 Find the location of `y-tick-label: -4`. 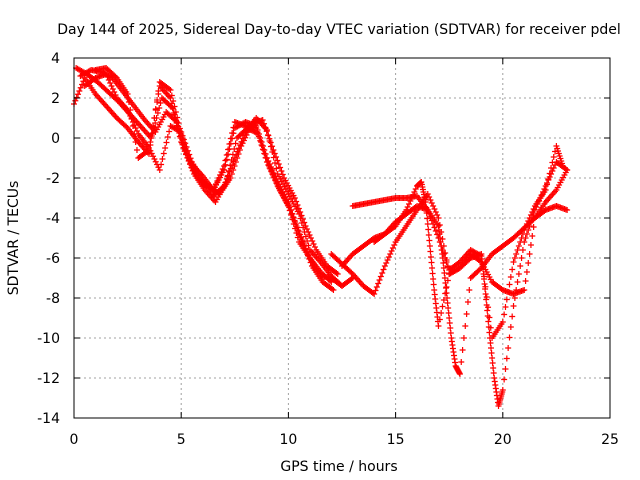

y-tick-label: -4 is located at coordinates (53, 219).